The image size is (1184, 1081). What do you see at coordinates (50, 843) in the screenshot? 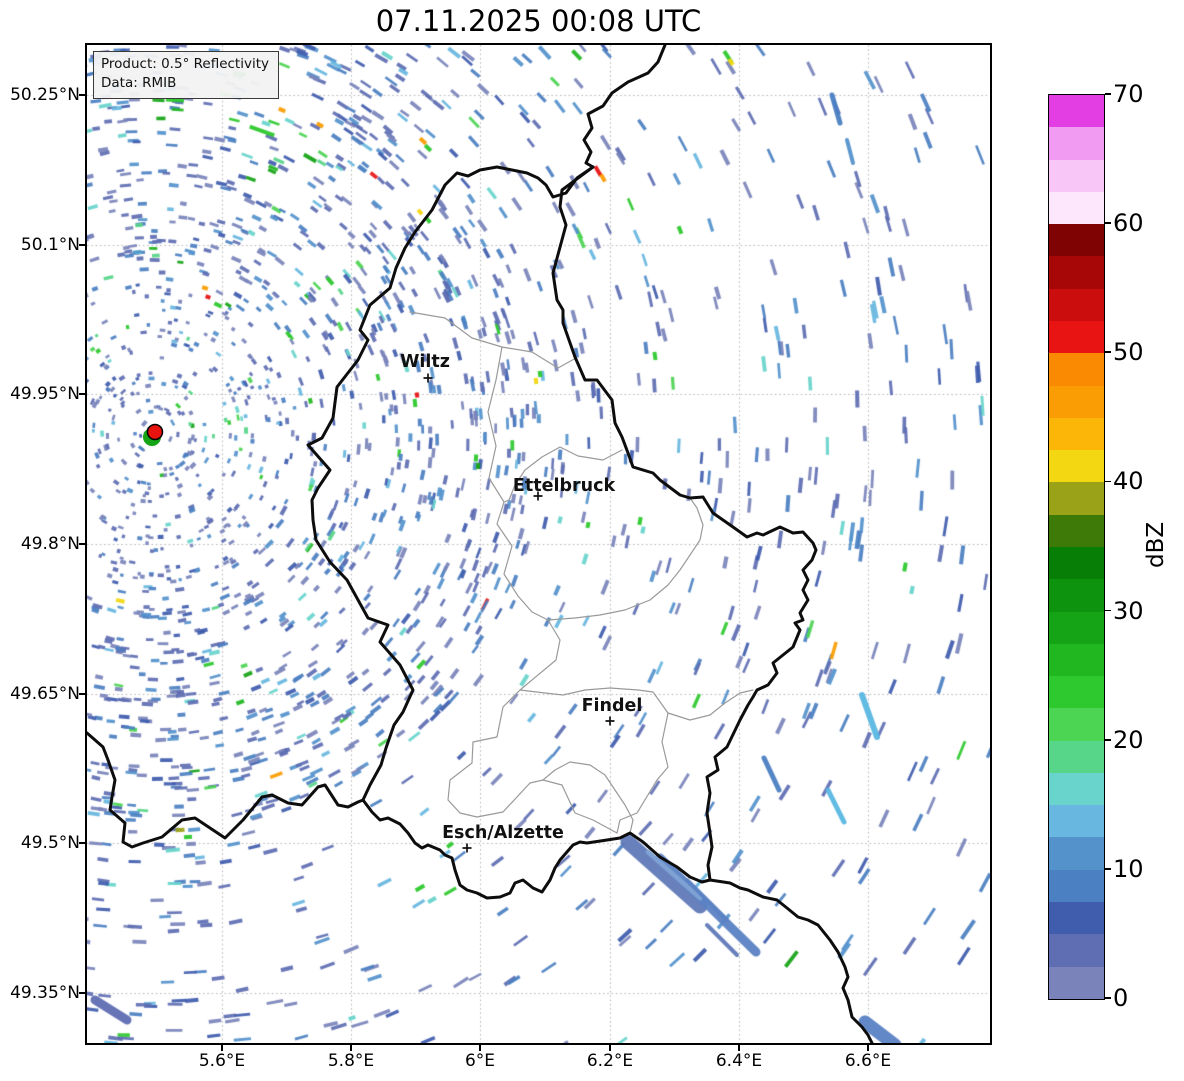
I see `y-tick-label-5: 49.5°N` at bounding box center [50, 843].